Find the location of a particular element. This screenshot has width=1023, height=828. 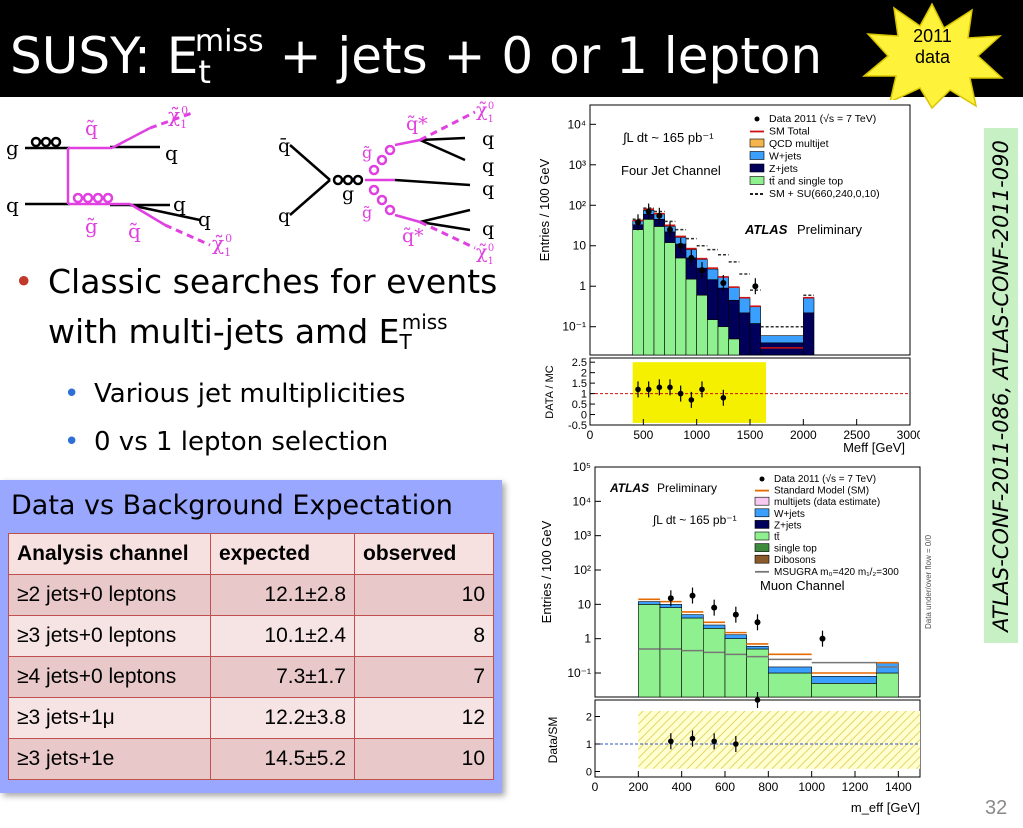

label-gluino-r1: g̃ is located at coordinates (367, 152).